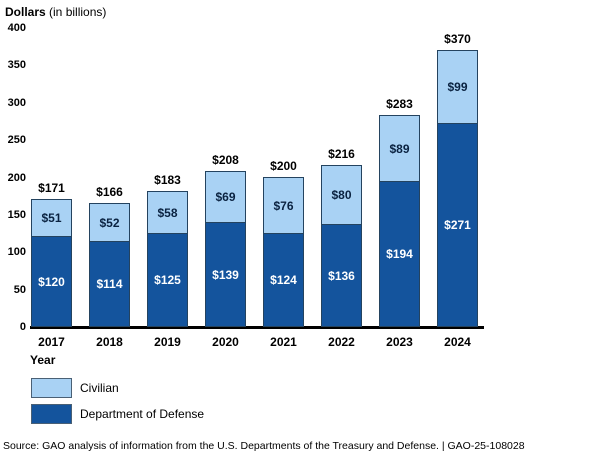 The height and width of the screenshot is (464, 600). What do you see at coordinates (399, 104) in the screenshot?
I see `bar-total-label: $283` at bounding box center [399, 104].